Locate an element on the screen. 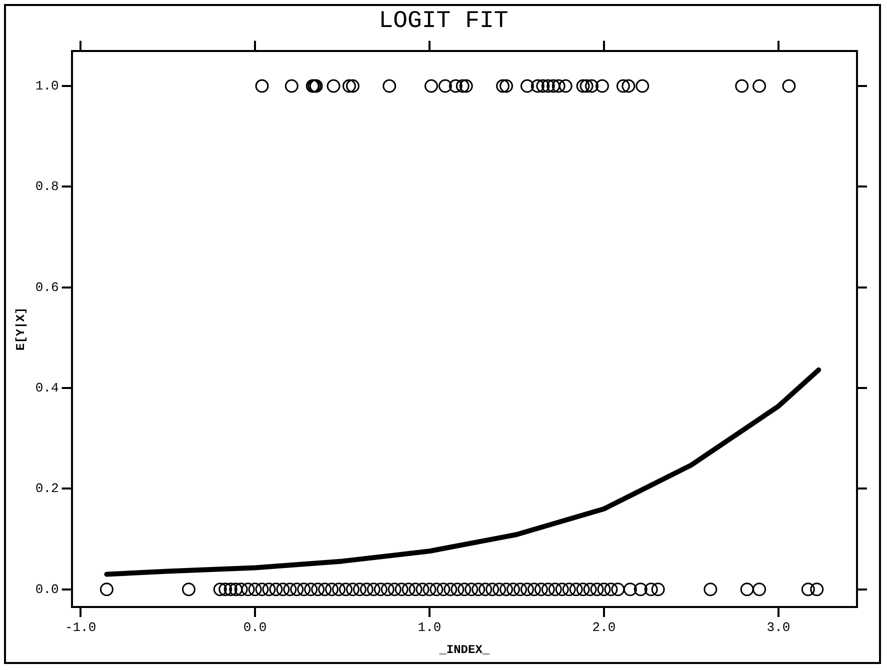  x-tick-label: 0.0 is located at coordinates (255, 628).